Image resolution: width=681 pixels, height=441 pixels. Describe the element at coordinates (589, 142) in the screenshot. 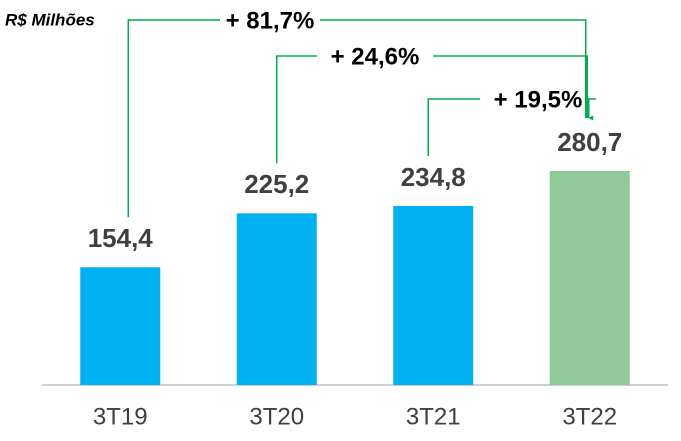

I see `value-label: 280,7` at that location.